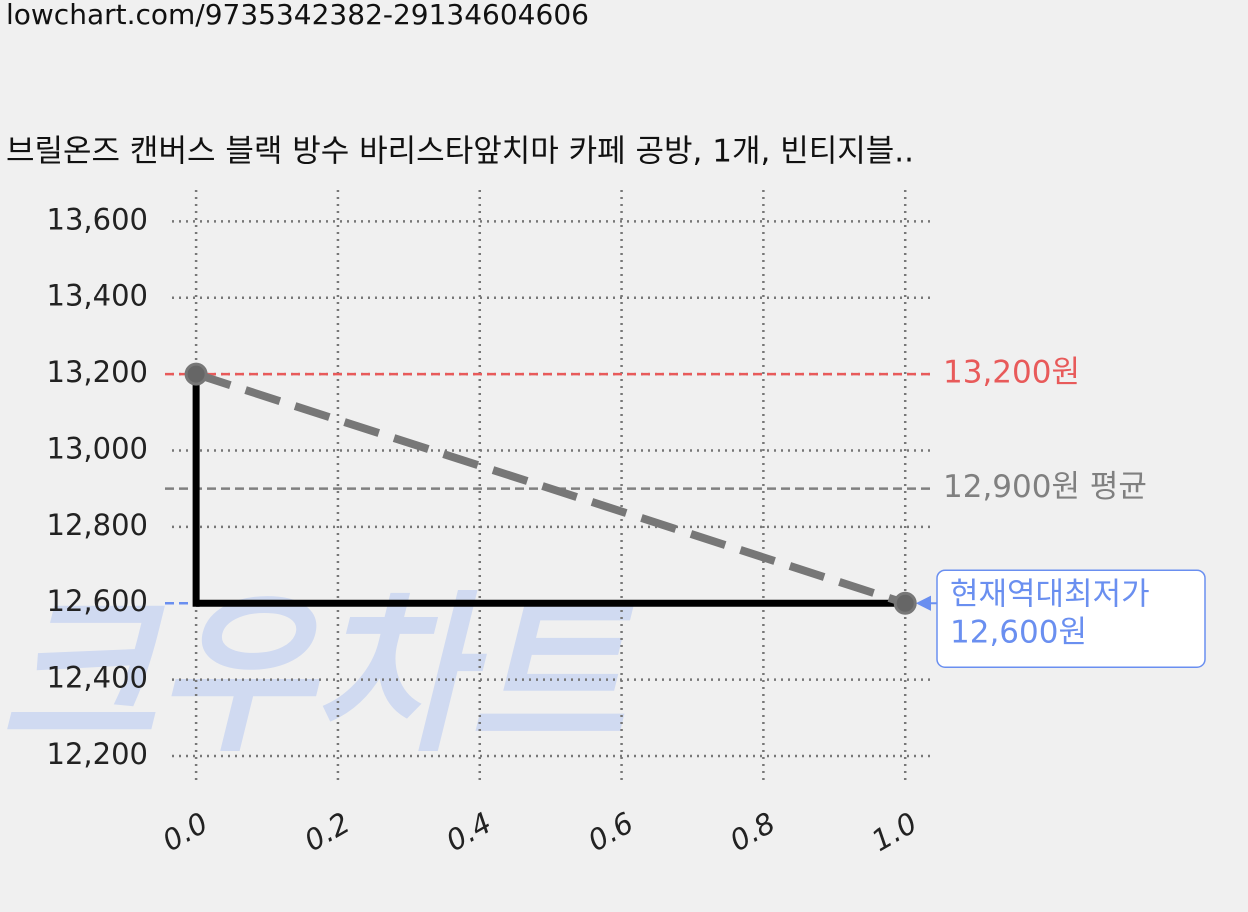 The image size is (1248, 912). Describe the element at coordinates (97, 448) in the screenshot. I see `y-tick-label: 13,000` at that location.